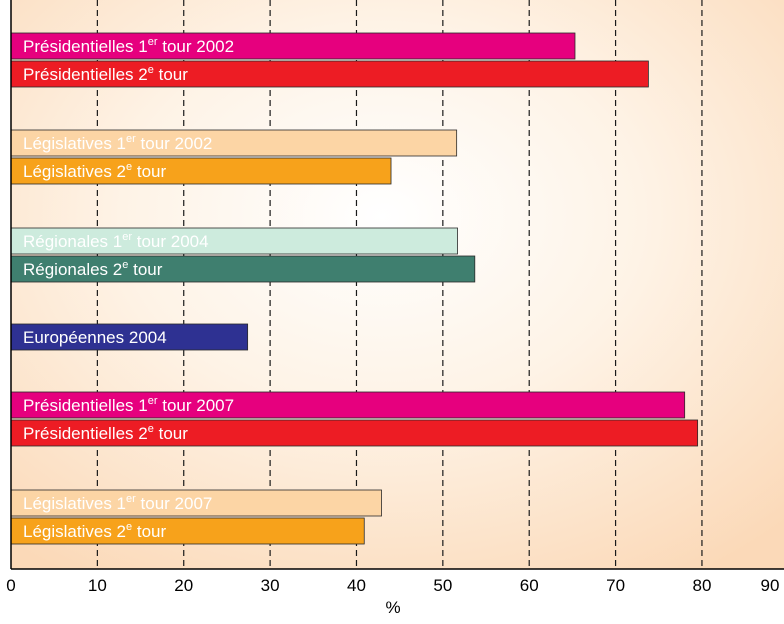 The width and height of the screenshot is (784, 624). I want to click on bar-label: Régionales 1er tour 2004, so click(116, 241).